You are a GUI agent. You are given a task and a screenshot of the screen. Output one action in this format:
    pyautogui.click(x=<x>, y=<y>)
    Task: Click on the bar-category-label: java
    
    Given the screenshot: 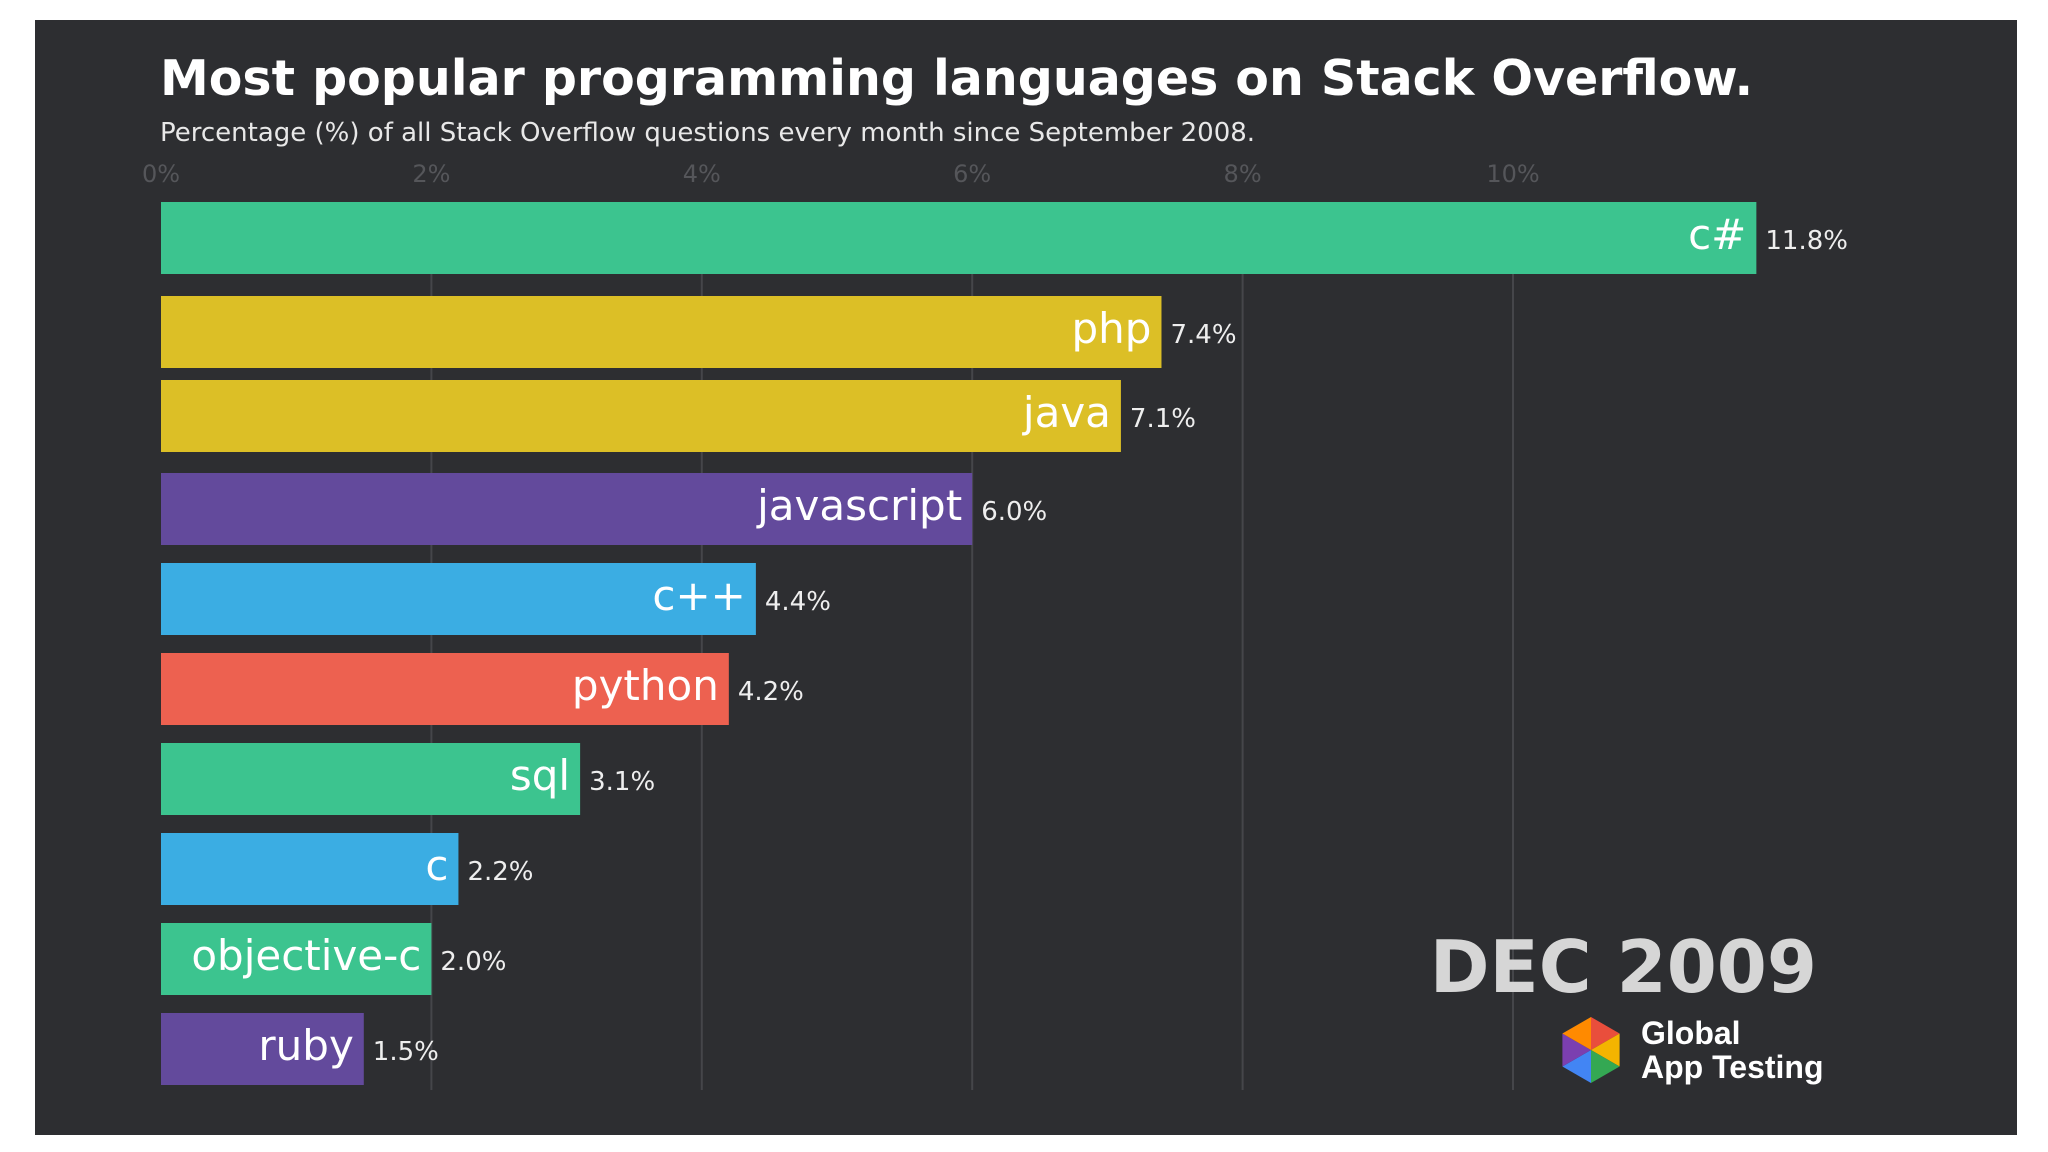 What is the action you would take?
    pyautogui.click(x=1066, y=412)
    